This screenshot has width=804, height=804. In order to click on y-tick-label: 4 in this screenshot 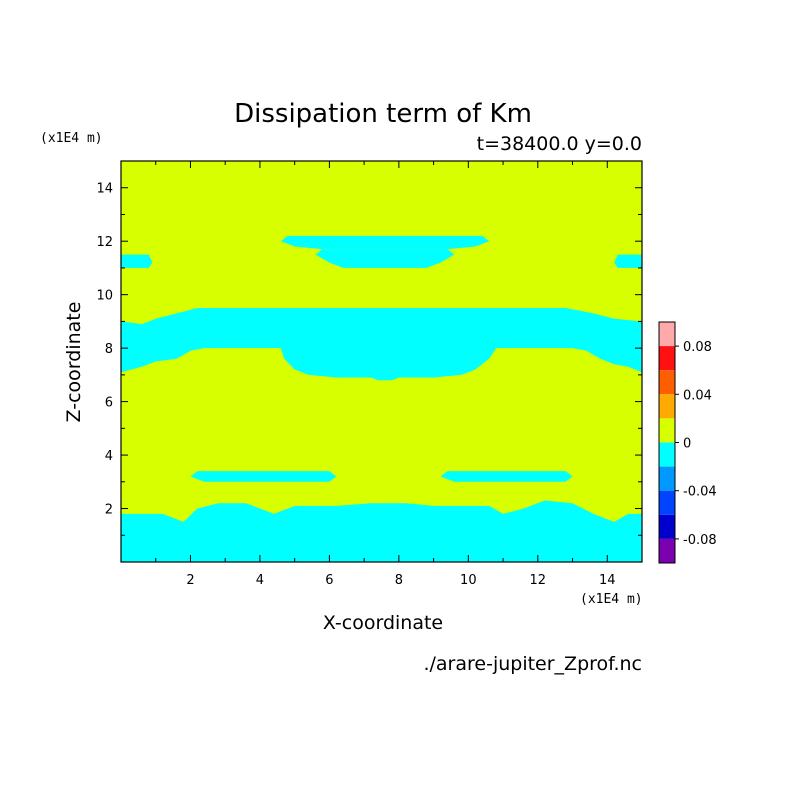, I will do `click(109, 456)`.